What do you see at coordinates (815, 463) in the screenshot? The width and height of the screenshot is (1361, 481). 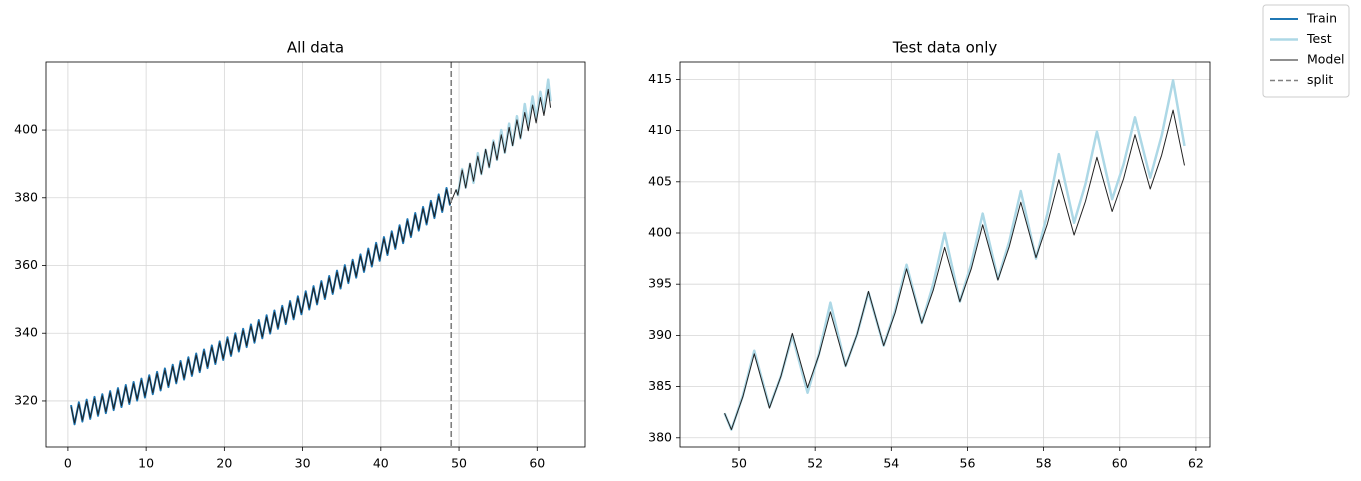 I see `x-tick-label: 52` at bounding box center [815, 463].